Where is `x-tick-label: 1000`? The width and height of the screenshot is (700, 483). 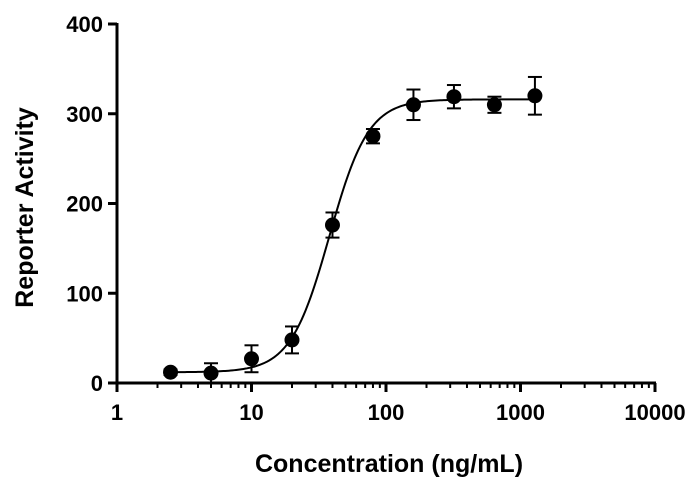
x-tick-label: 1000 is located at coordinates (520, 412).